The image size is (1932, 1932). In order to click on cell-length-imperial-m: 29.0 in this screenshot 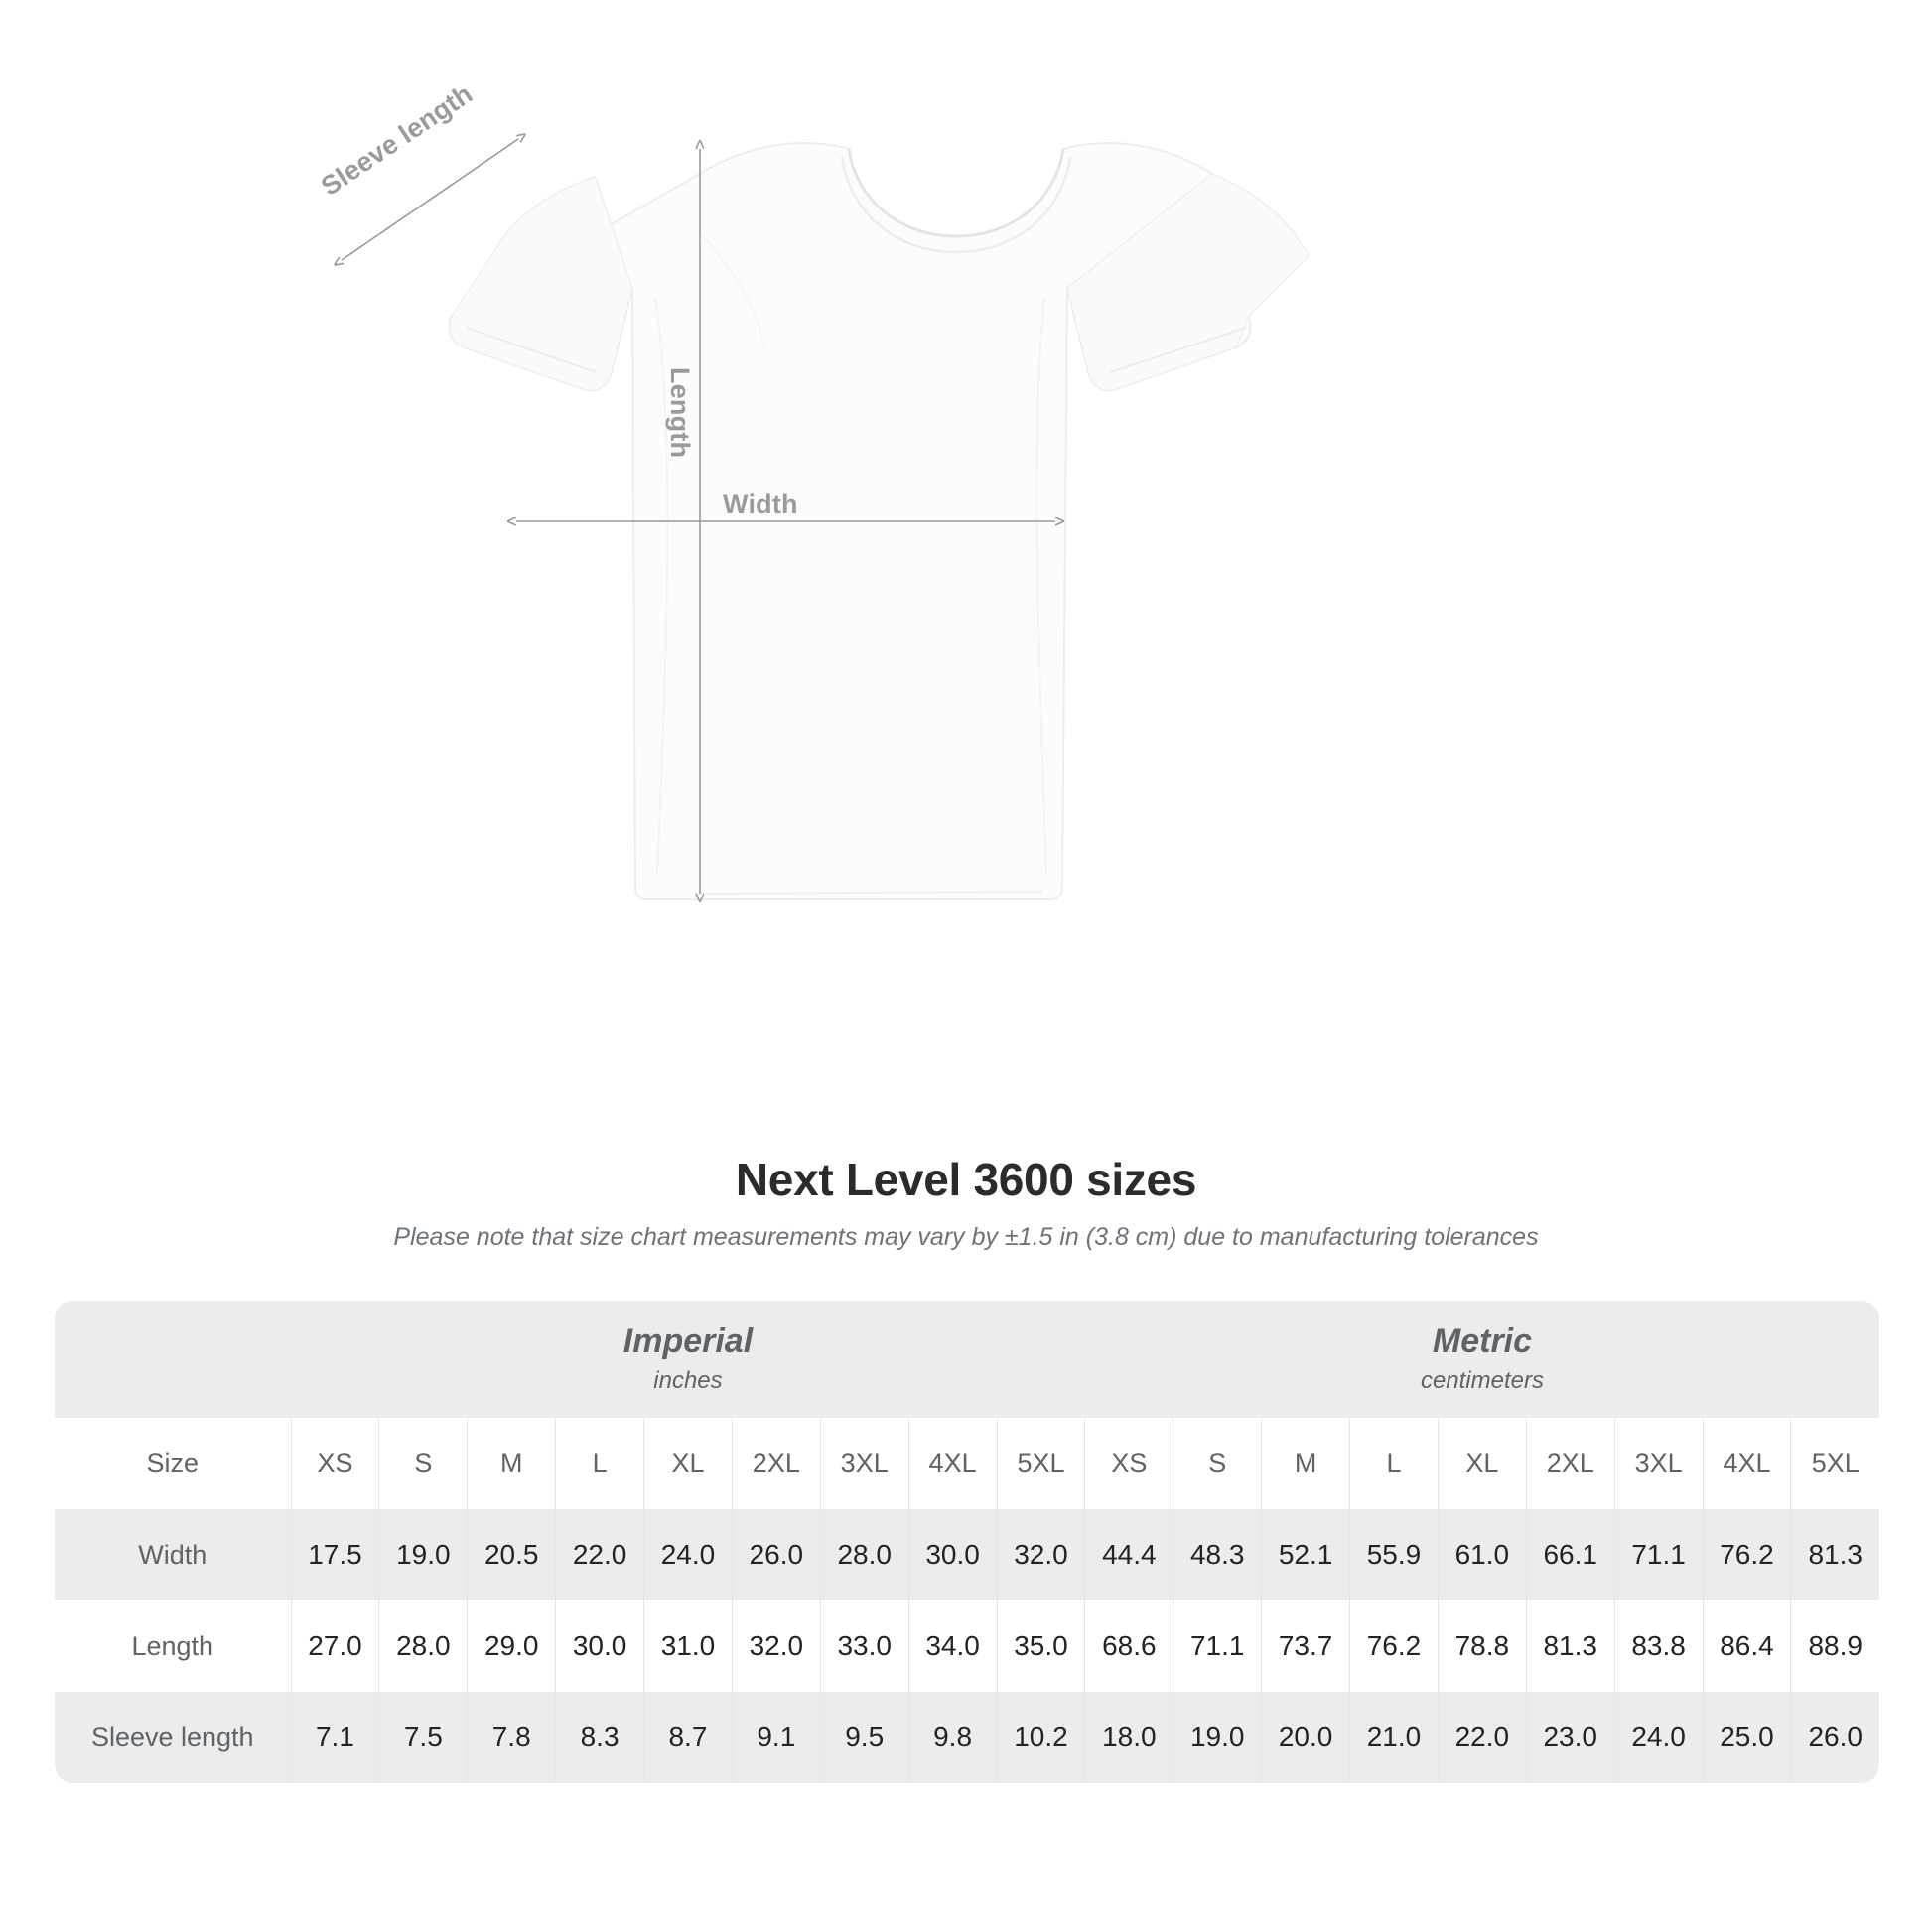, I will do `click(512, 1646)`.